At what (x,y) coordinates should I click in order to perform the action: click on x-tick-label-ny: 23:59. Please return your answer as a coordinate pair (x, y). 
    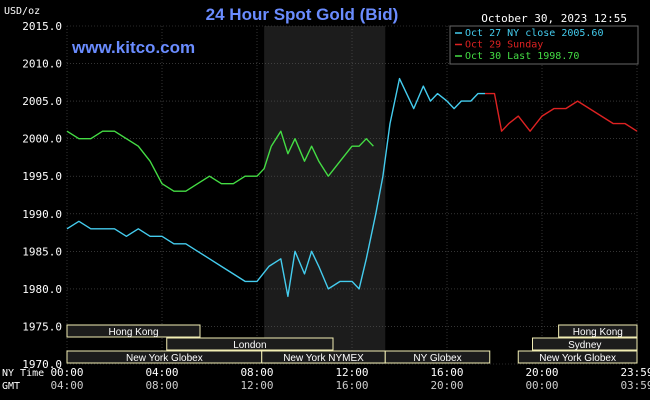
    Looking at the image, I should click on (635, 372).